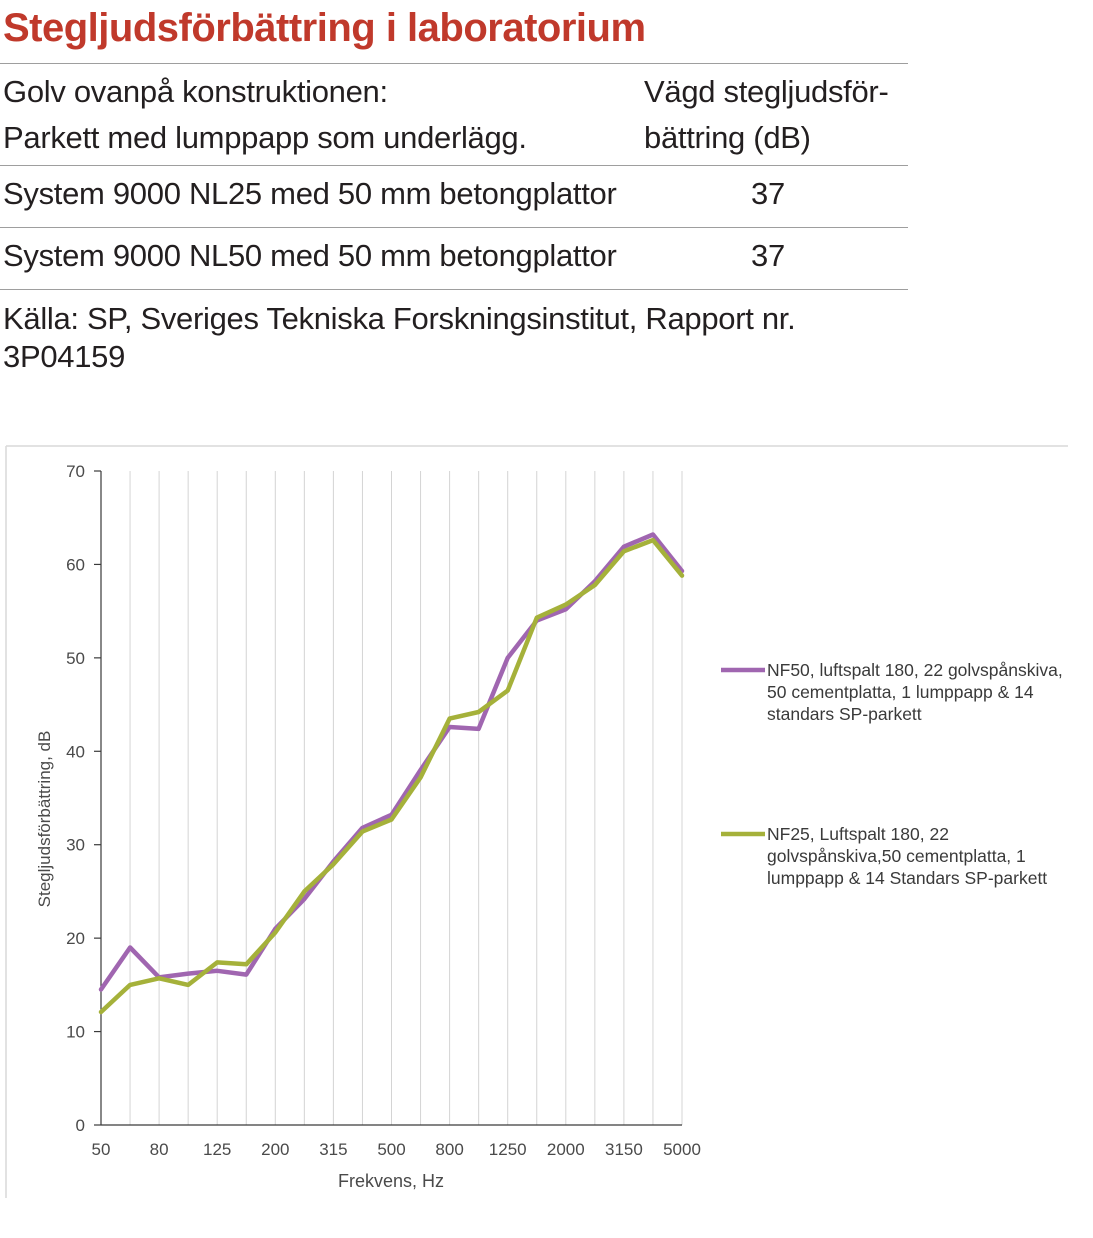  What do you see at coordinates (900, 692) in the screenshot?
I see `legend-label: 50 cementplatta, 1 lumppapp & 14` at bounding box center [900, 692].